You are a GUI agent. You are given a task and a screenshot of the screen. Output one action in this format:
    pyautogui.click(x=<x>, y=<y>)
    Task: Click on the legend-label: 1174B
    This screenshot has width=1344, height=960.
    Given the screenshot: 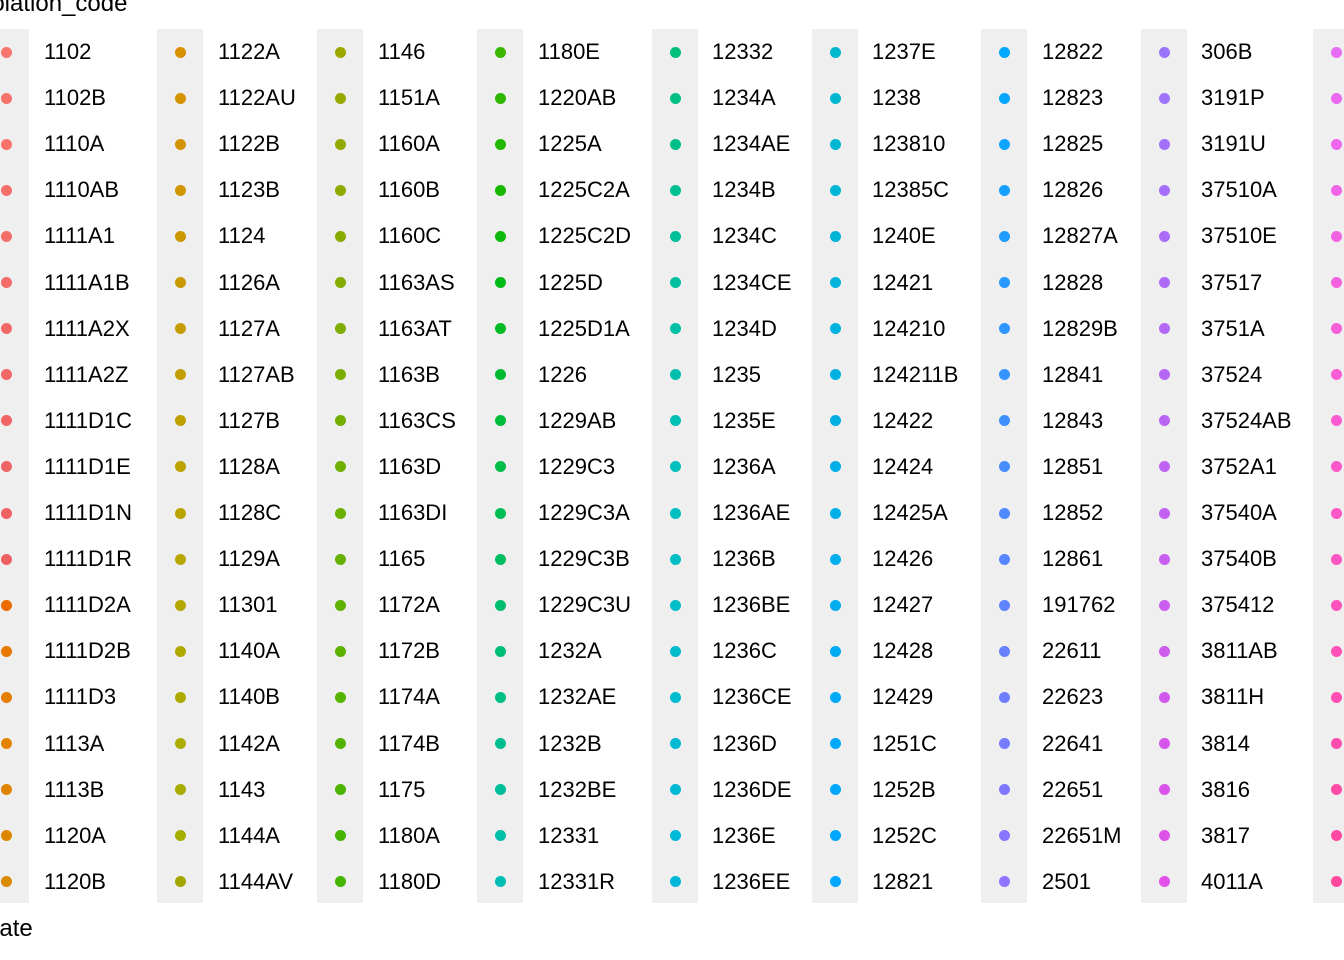 What is the action you would take?
    pyautogui.click(x=409, y=743)
    